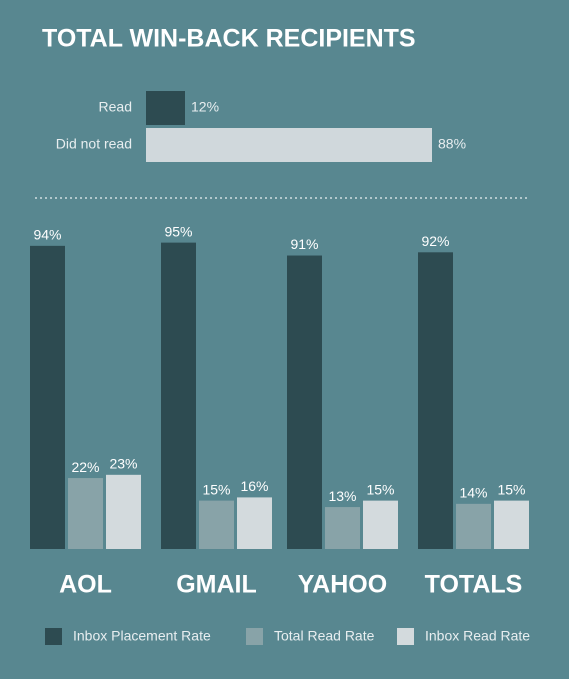  I want to click on legend-label: Inbox Placement Rate, so click(142, 636).